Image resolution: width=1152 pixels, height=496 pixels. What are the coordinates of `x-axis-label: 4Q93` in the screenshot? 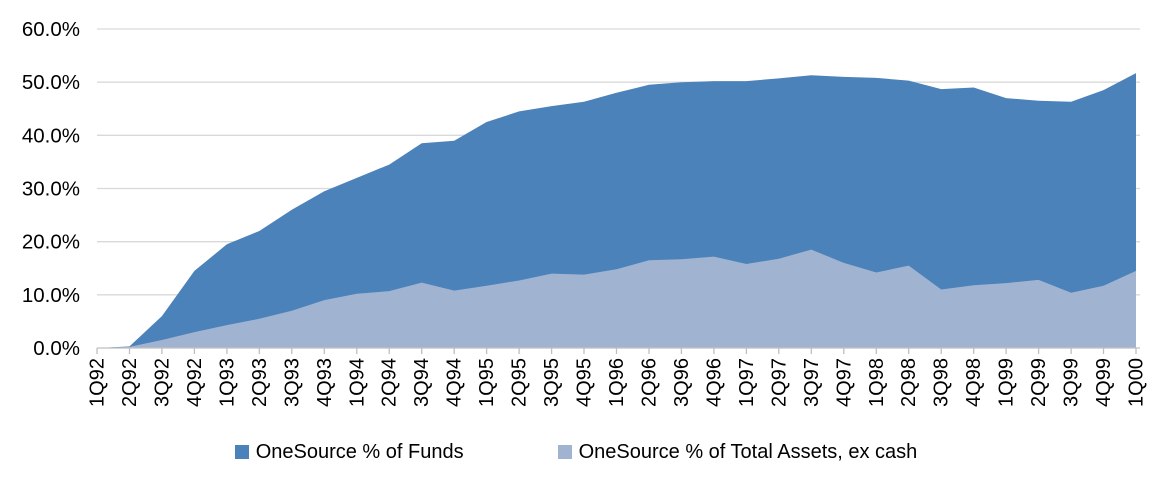 It's located at (325, 382).